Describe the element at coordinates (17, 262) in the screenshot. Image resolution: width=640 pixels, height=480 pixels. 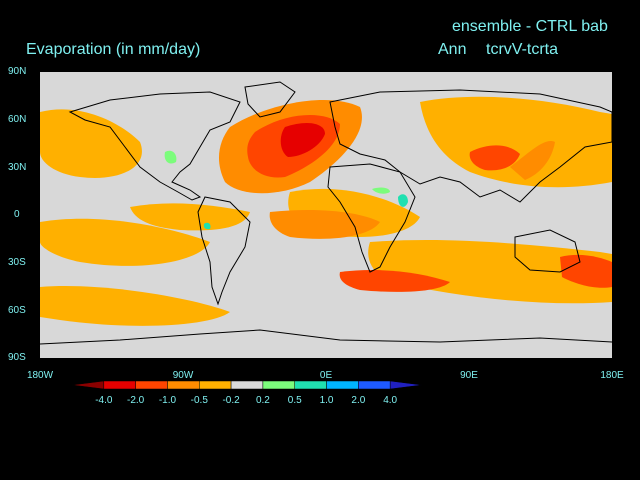
I see `lat-label-30s: 30S` at that location.